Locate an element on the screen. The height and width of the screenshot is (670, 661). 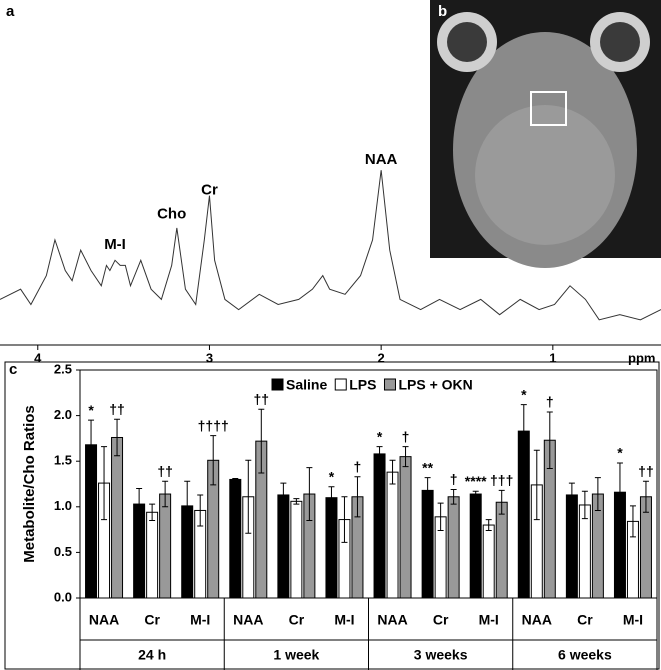
x-tick-label: 4 is located at coordinates (38, 357).